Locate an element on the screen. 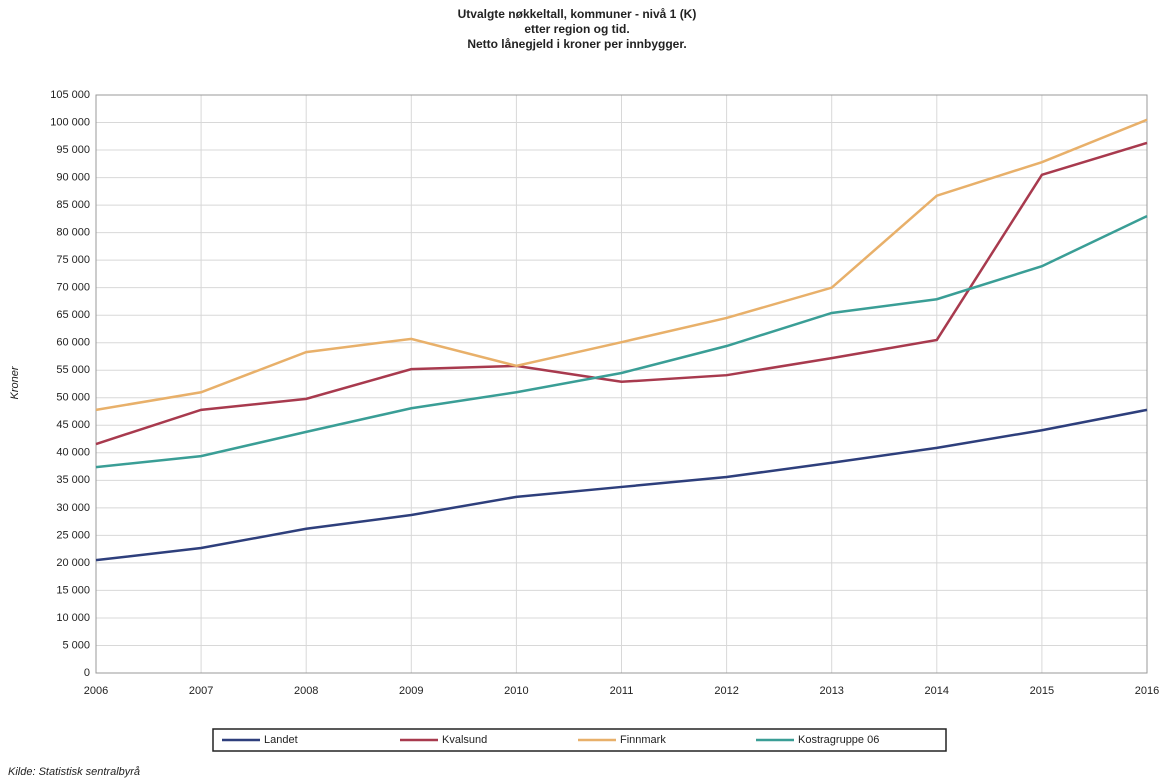 The height and width of the screenshot is (783, 1170). x-tick-label: 2009 is located at coordinates (411, 691).